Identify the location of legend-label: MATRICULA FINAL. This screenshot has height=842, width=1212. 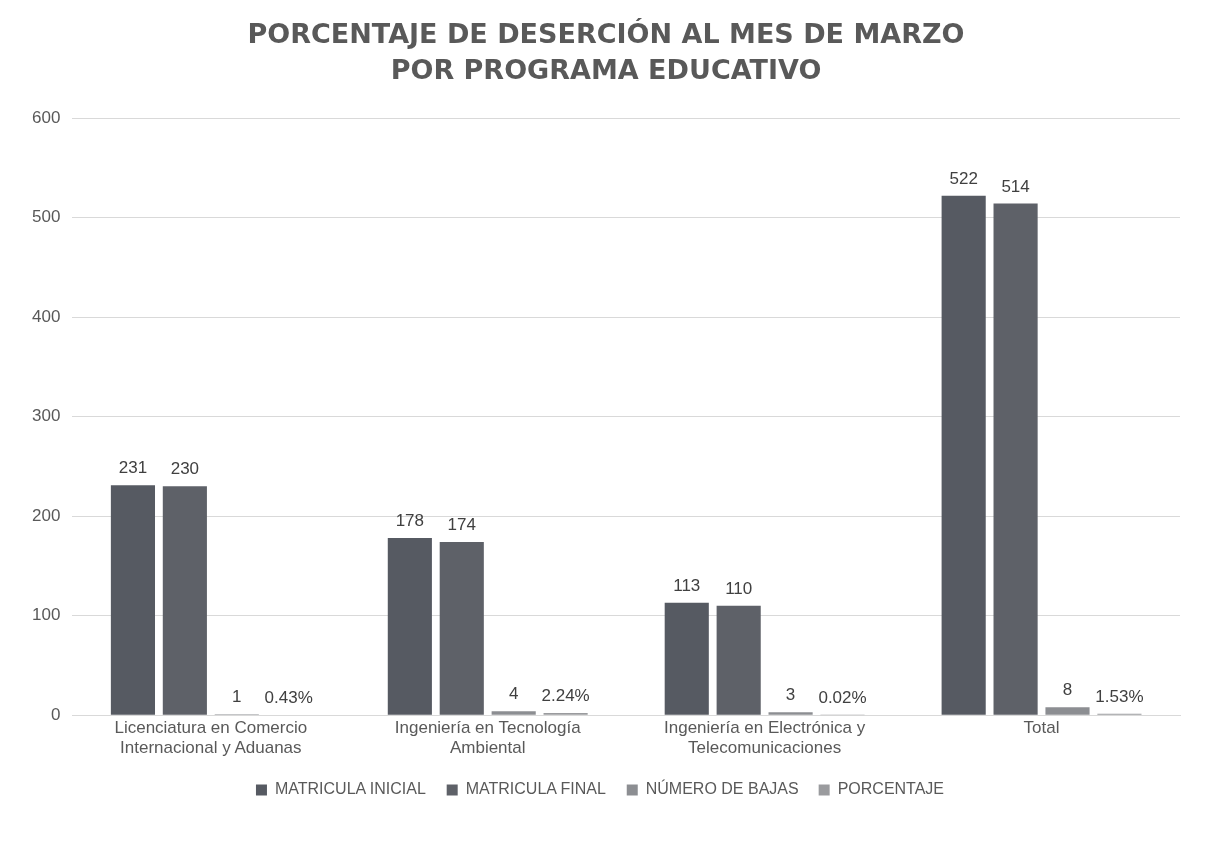
(535, 789).